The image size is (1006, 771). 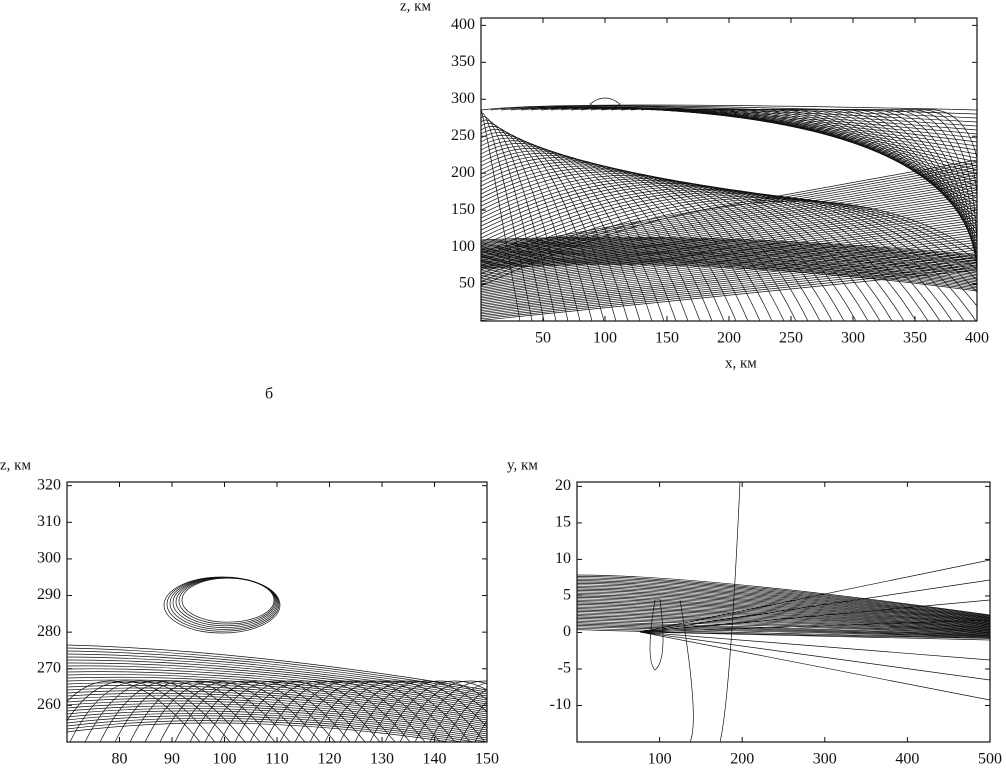 What do you see at coordinates (415, 7) in the screenshot?
I see `y-axis-label: z, км` at bounding box center [415, 7].